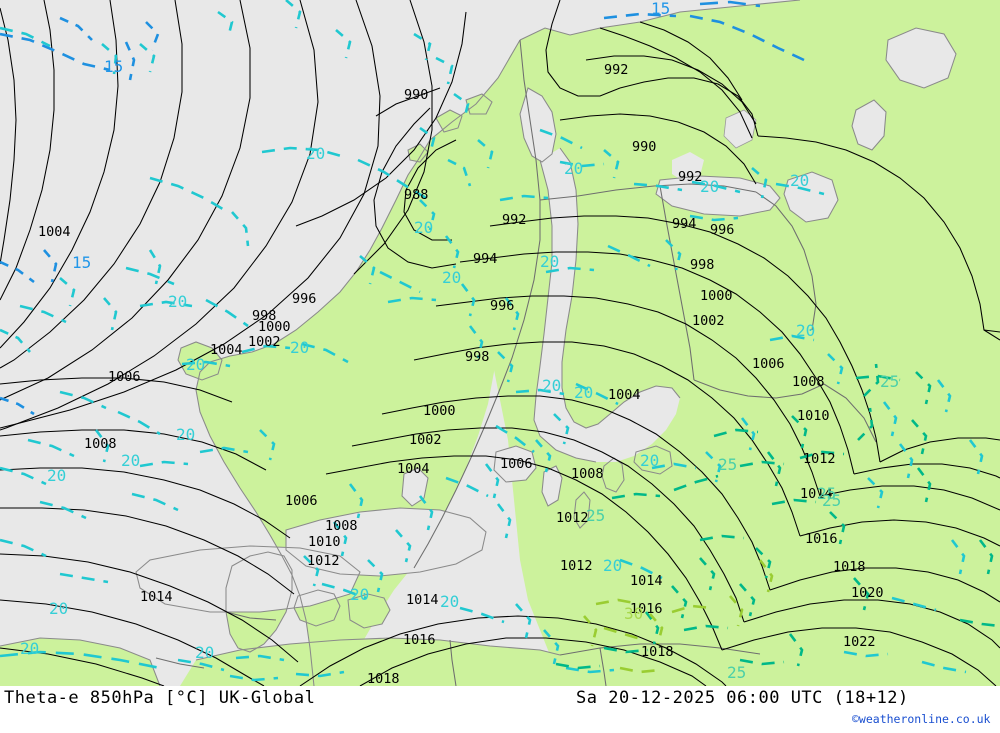 Image resolution: width=1000 pixels, height=733 pixels. I want to click on theta-e-30-contours, so click(678, 616).